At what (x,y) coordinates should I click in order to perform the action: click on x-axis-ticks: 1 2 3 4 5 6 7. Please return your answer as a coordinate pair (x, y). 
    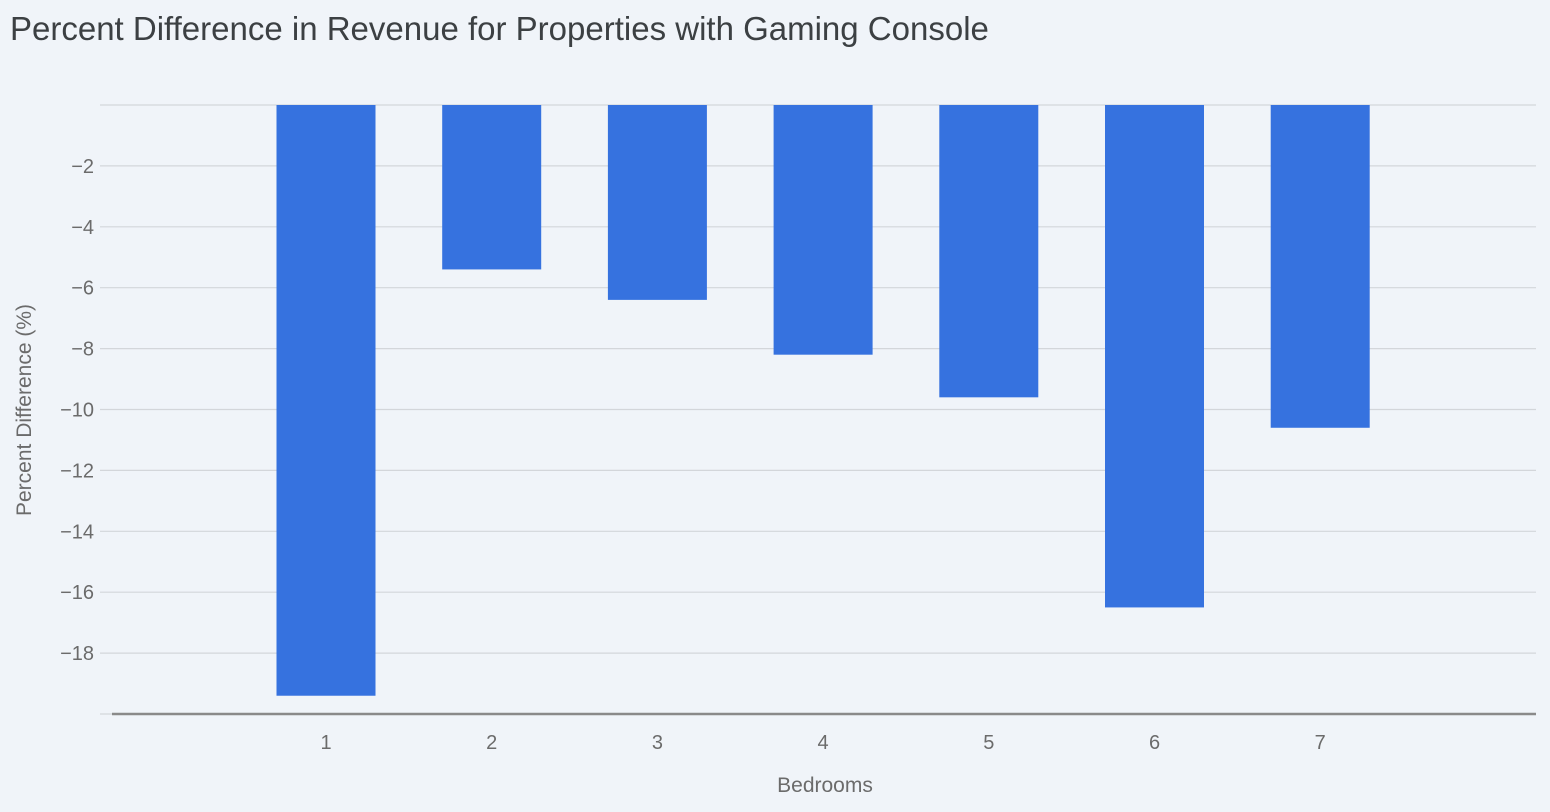
    Looking at the image, I should click on (822, 743).